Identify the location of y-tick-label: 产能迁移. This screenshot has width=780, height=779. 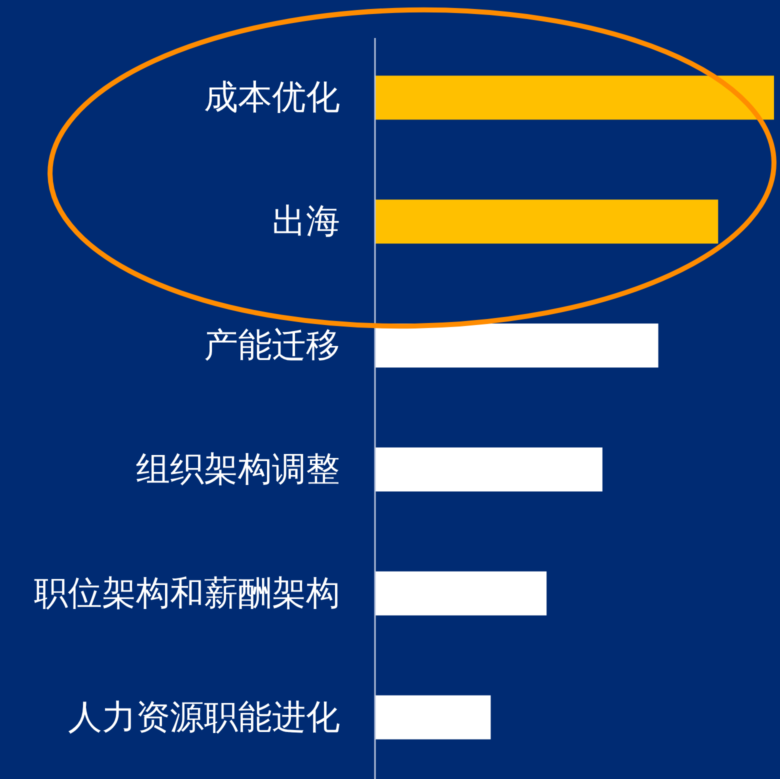
(272, 346).